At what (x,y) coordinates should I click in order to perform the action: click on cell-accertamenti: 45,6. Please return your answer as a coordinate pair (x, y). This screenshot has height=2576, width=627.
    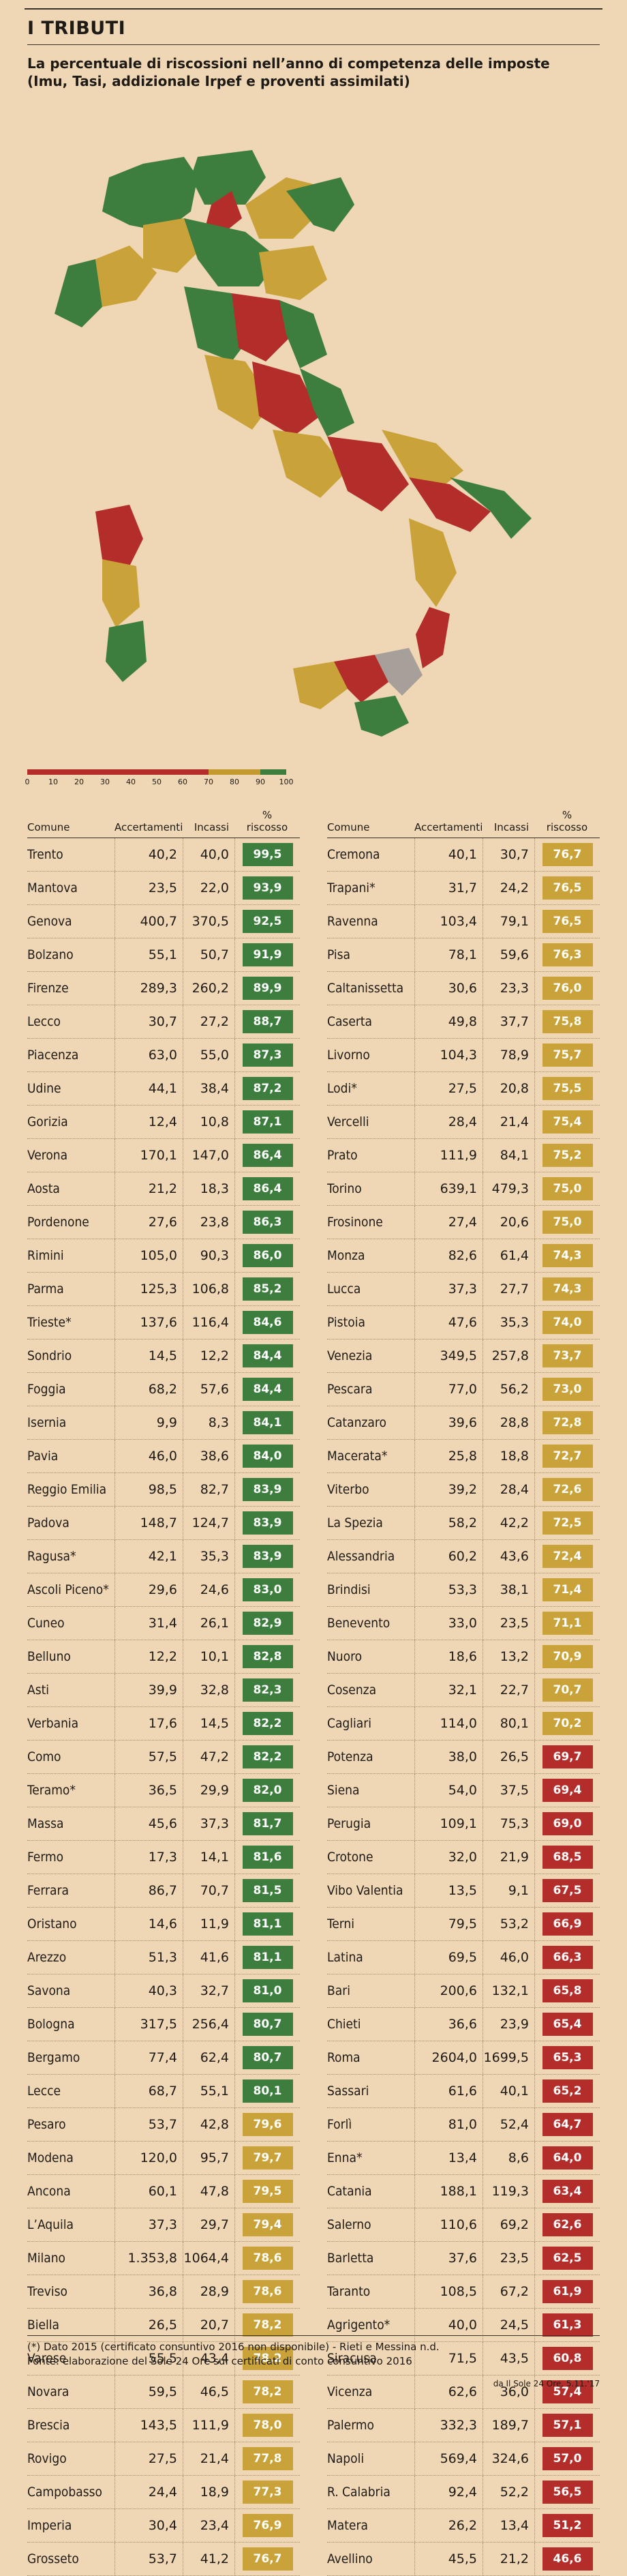
    Looking at the image, I should click on (148, 1823).